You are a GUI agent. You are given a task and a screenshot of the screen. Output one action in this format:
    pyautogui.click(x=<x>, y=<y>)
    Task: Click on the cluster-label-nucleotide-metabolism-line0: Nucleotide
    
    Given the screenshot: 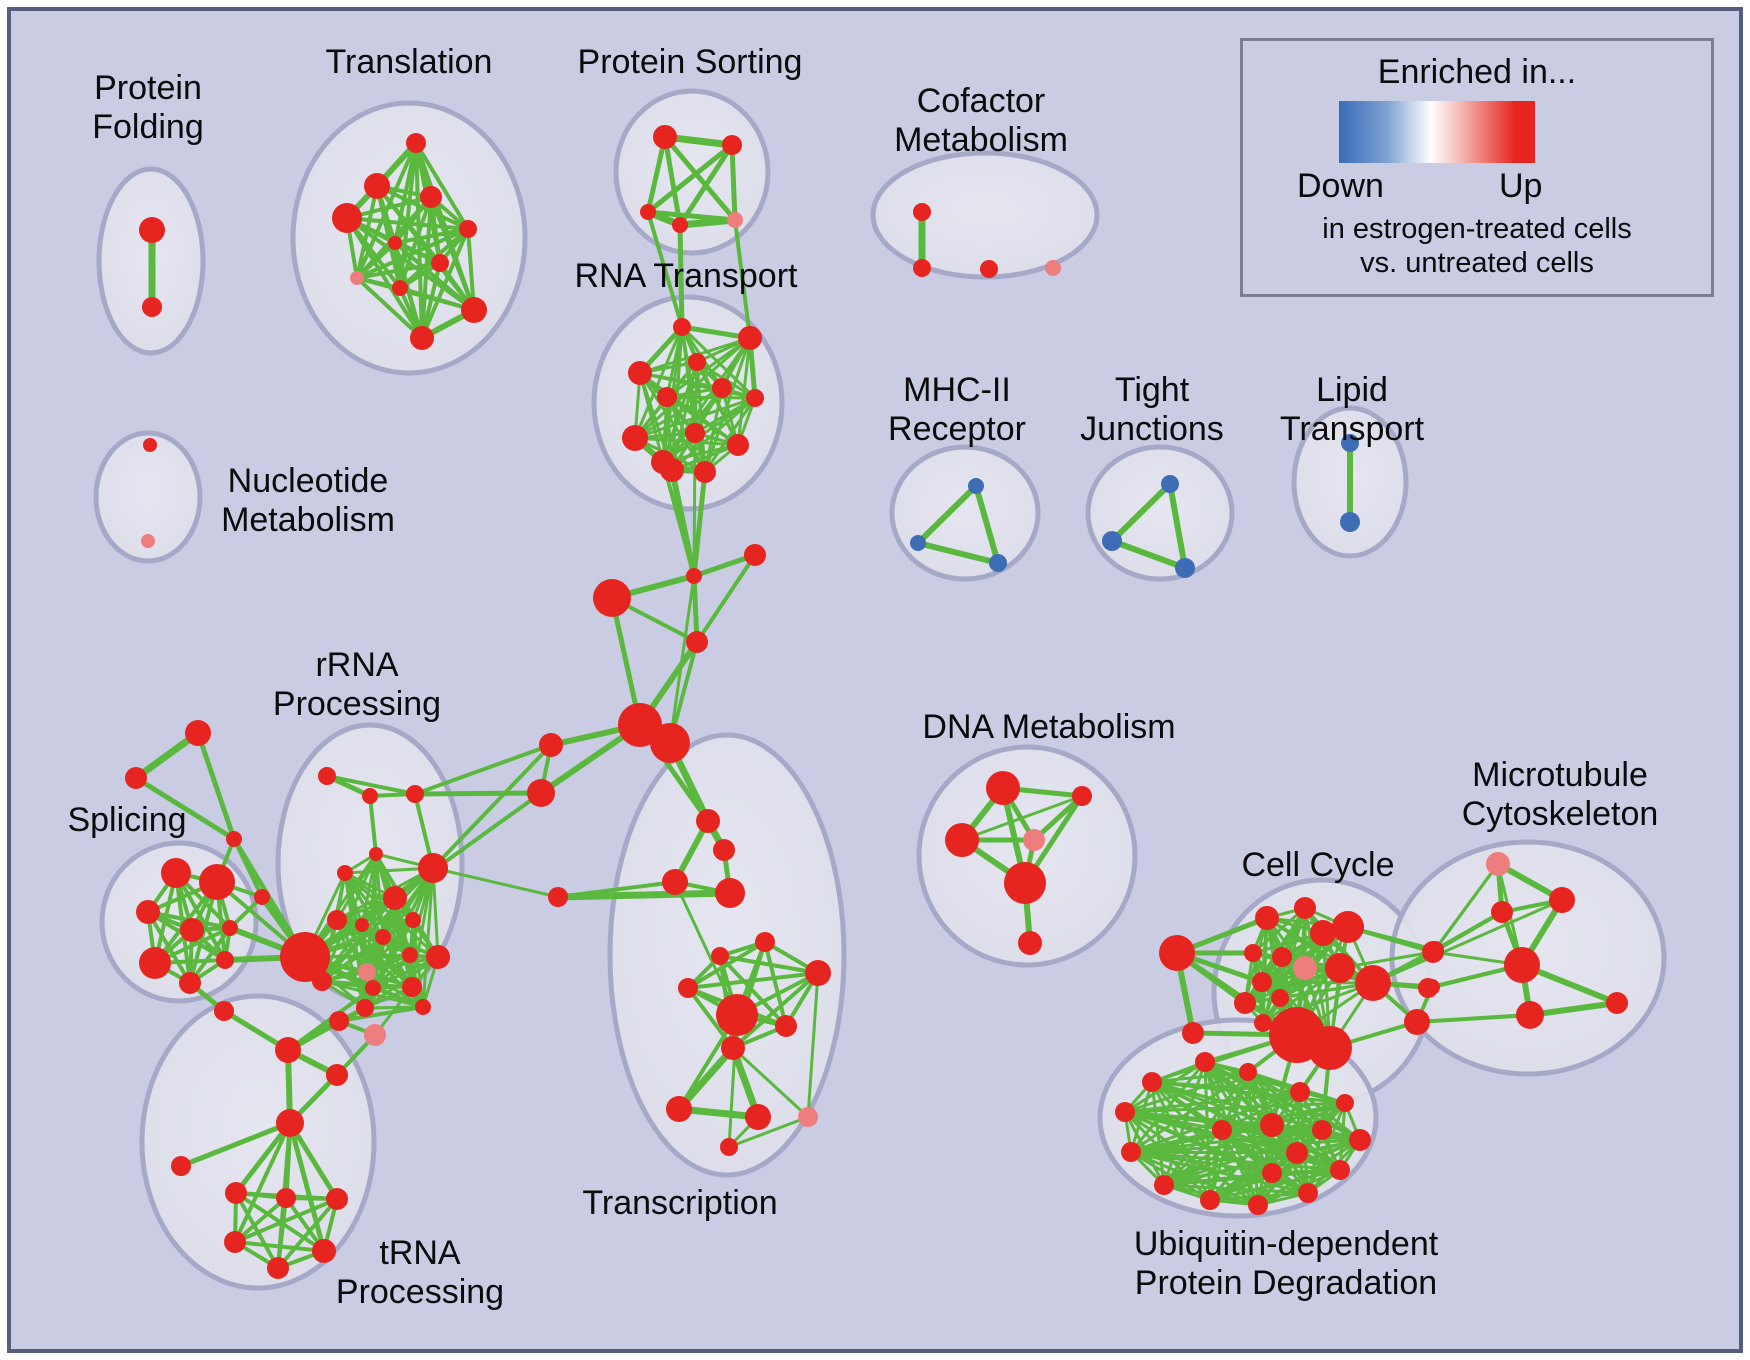 What is the action you would take?
    pyautogui.click(x=308, y=481)
    